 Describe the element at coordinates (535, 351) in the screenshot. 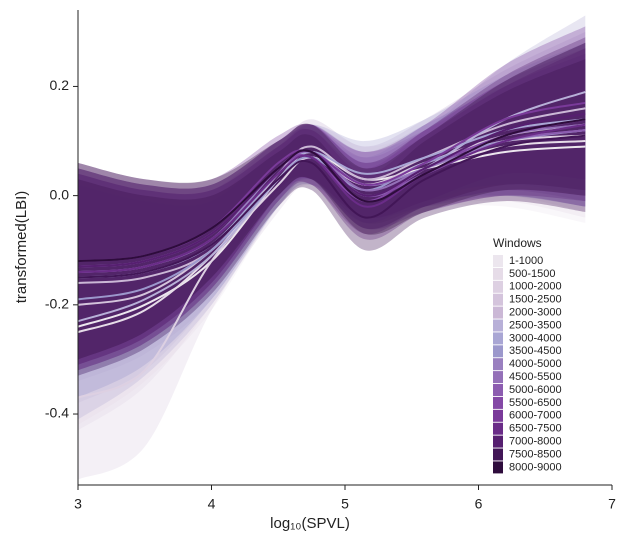

I see `legend-label: 3500-4500` at that location.